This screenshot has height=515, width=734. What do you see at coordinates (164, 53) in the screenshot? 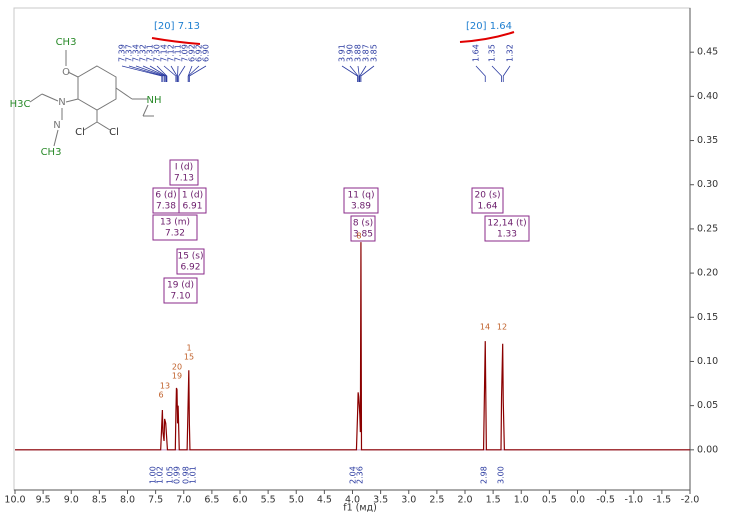
I see `peak-label: 7.14` at bounding box center [164, 53].